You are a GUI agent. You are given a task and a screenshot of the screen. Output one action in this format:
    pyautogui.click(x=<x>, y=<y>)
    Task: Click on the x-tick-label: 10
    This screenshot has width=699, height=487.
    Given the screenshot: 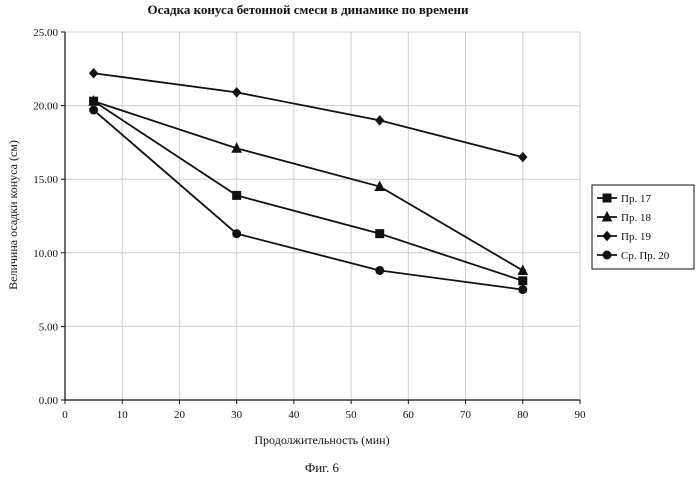 What is the action you would take?
    pyautogui.click(x=123, y=415)
    